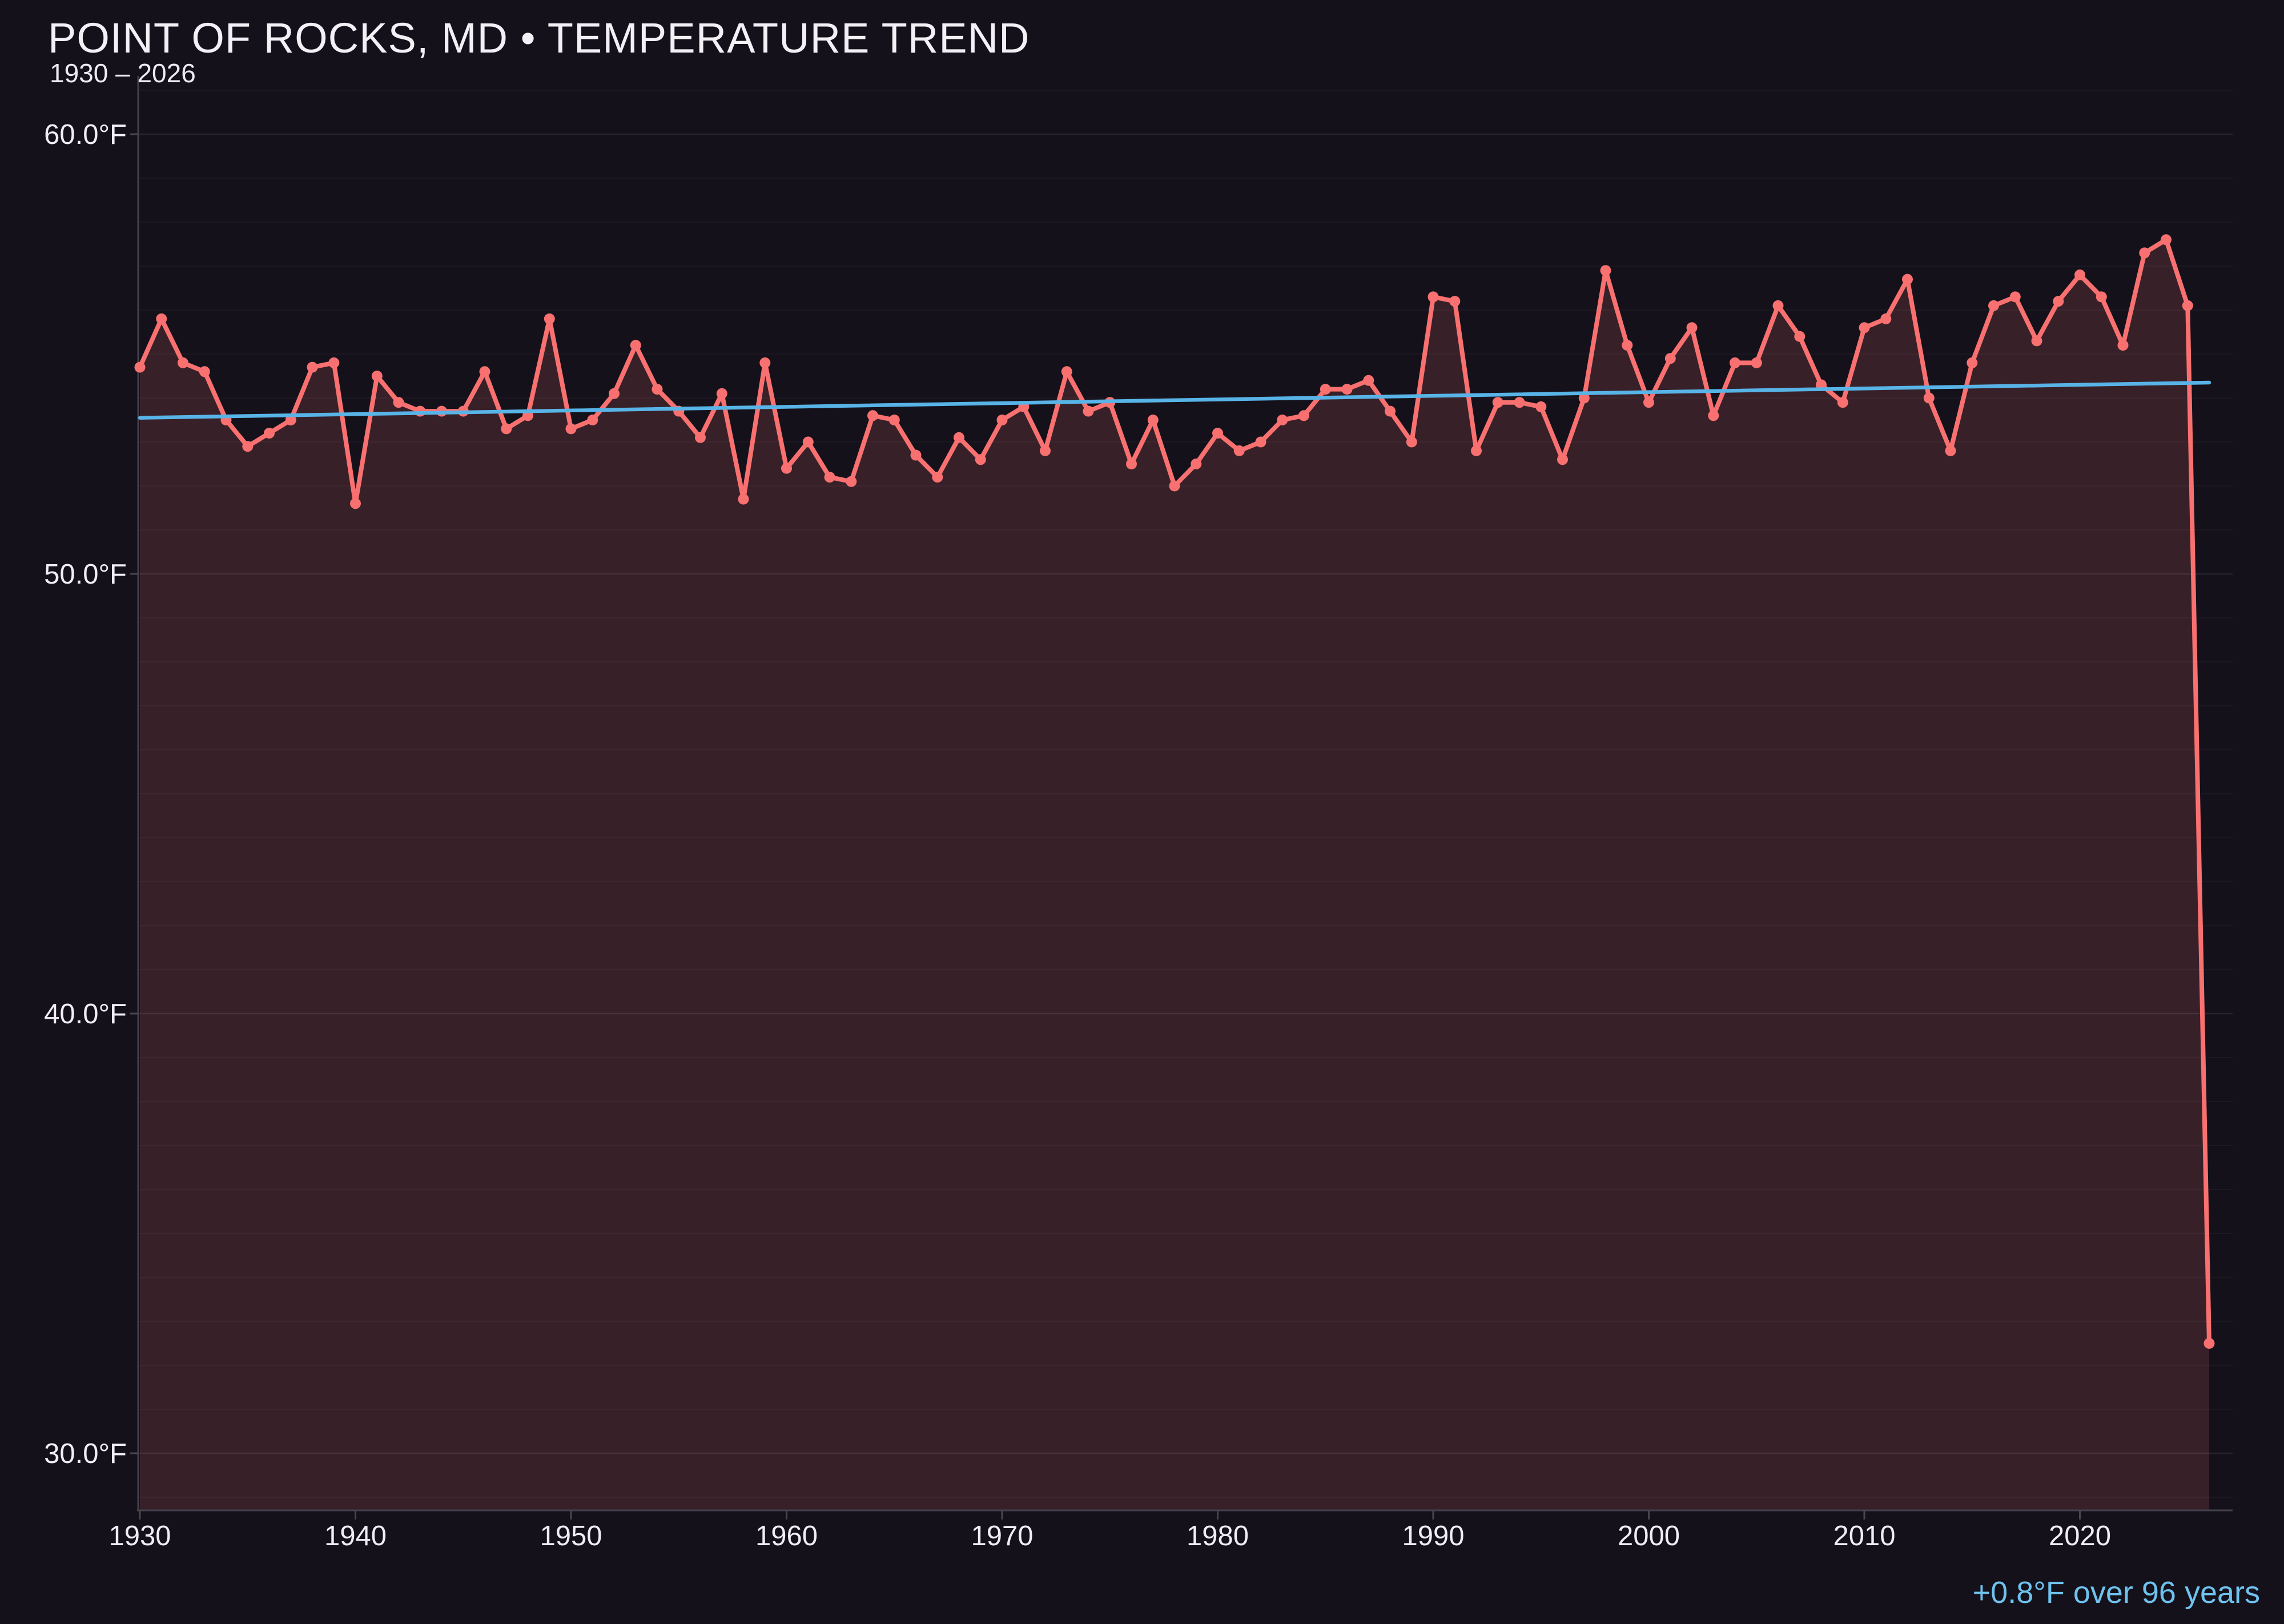 This screenshot has width=2284, height=1624. I want to click on y-axis-label: 50.0°F, so click(85, 574).